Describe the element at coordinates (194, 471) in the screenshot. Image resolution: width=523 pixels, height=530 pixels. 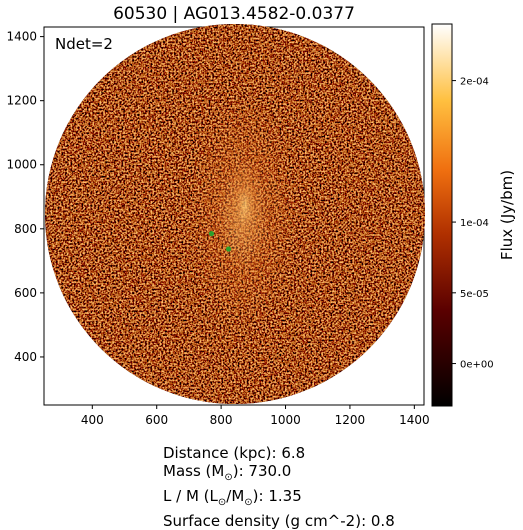
I see `mass-label: Mass (M` at that location.